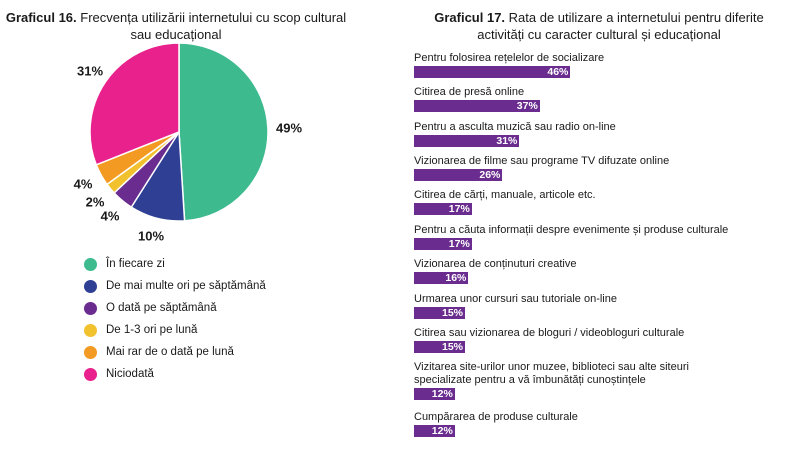 This screenshot has width=800, height=471. I want to click on bar-category-label: Cumpărarea de produse culturale, so click(496, 417).